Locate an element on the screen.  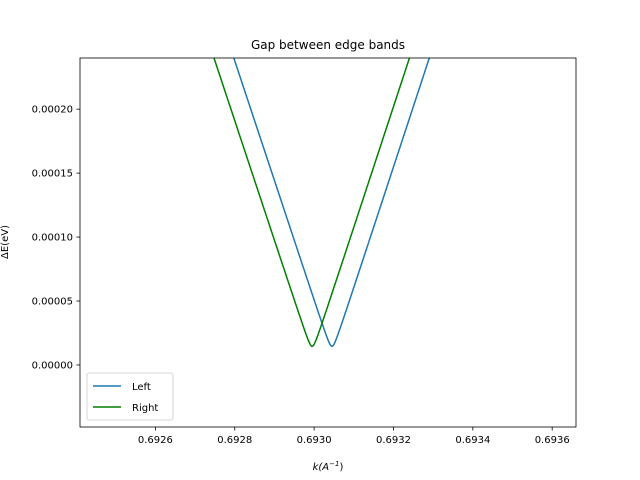
x-tick-label: 0.6930 is located at coordinates (314, 440).